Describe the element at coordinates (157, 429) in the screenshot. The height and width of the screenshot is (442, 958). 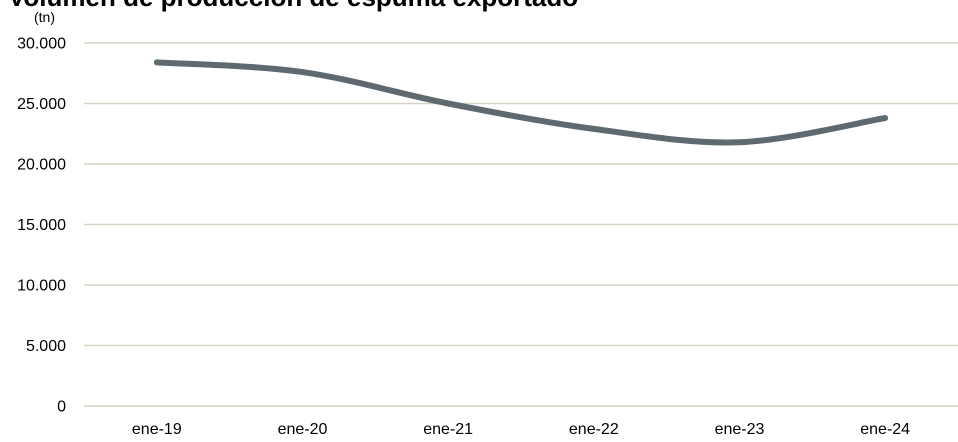
I see `x-tick-label: ene-19` at that location.